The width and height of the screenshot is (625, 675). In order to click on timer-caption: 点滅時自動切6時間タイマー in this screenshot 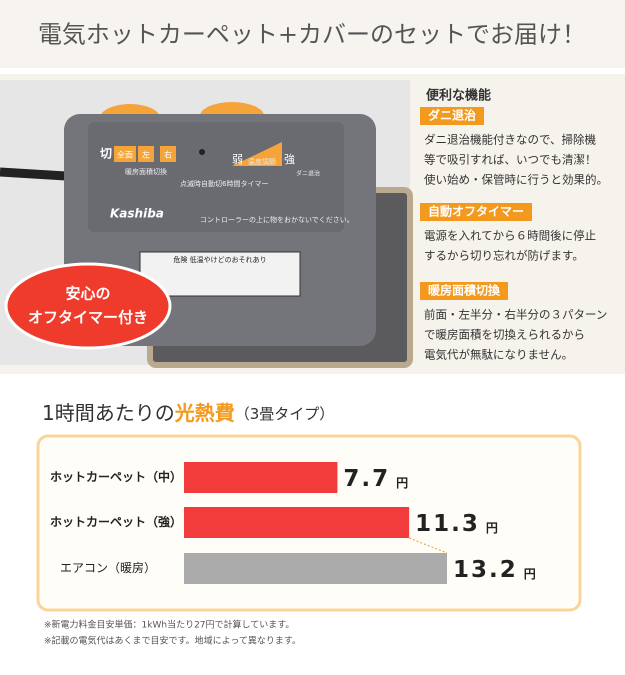, I will do `click(224, 183)`.